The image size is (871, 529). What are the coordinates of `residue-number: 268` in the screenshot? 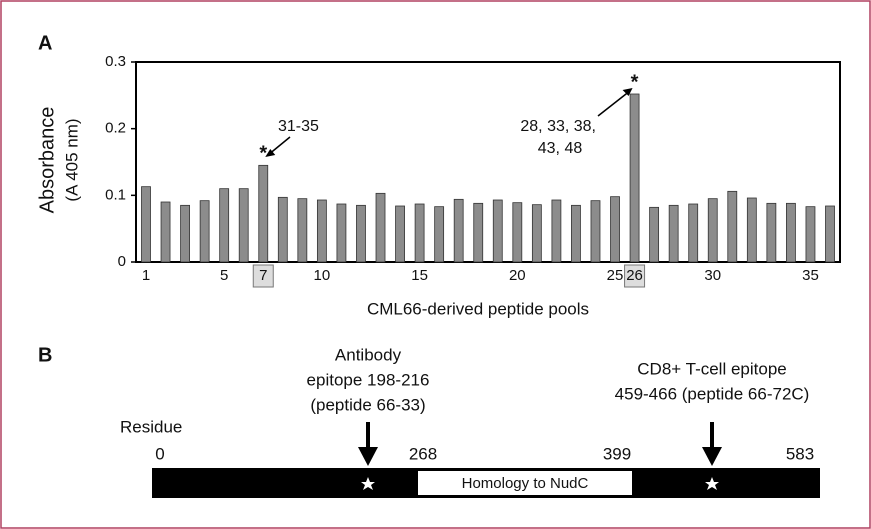 It's located at (423, 453).